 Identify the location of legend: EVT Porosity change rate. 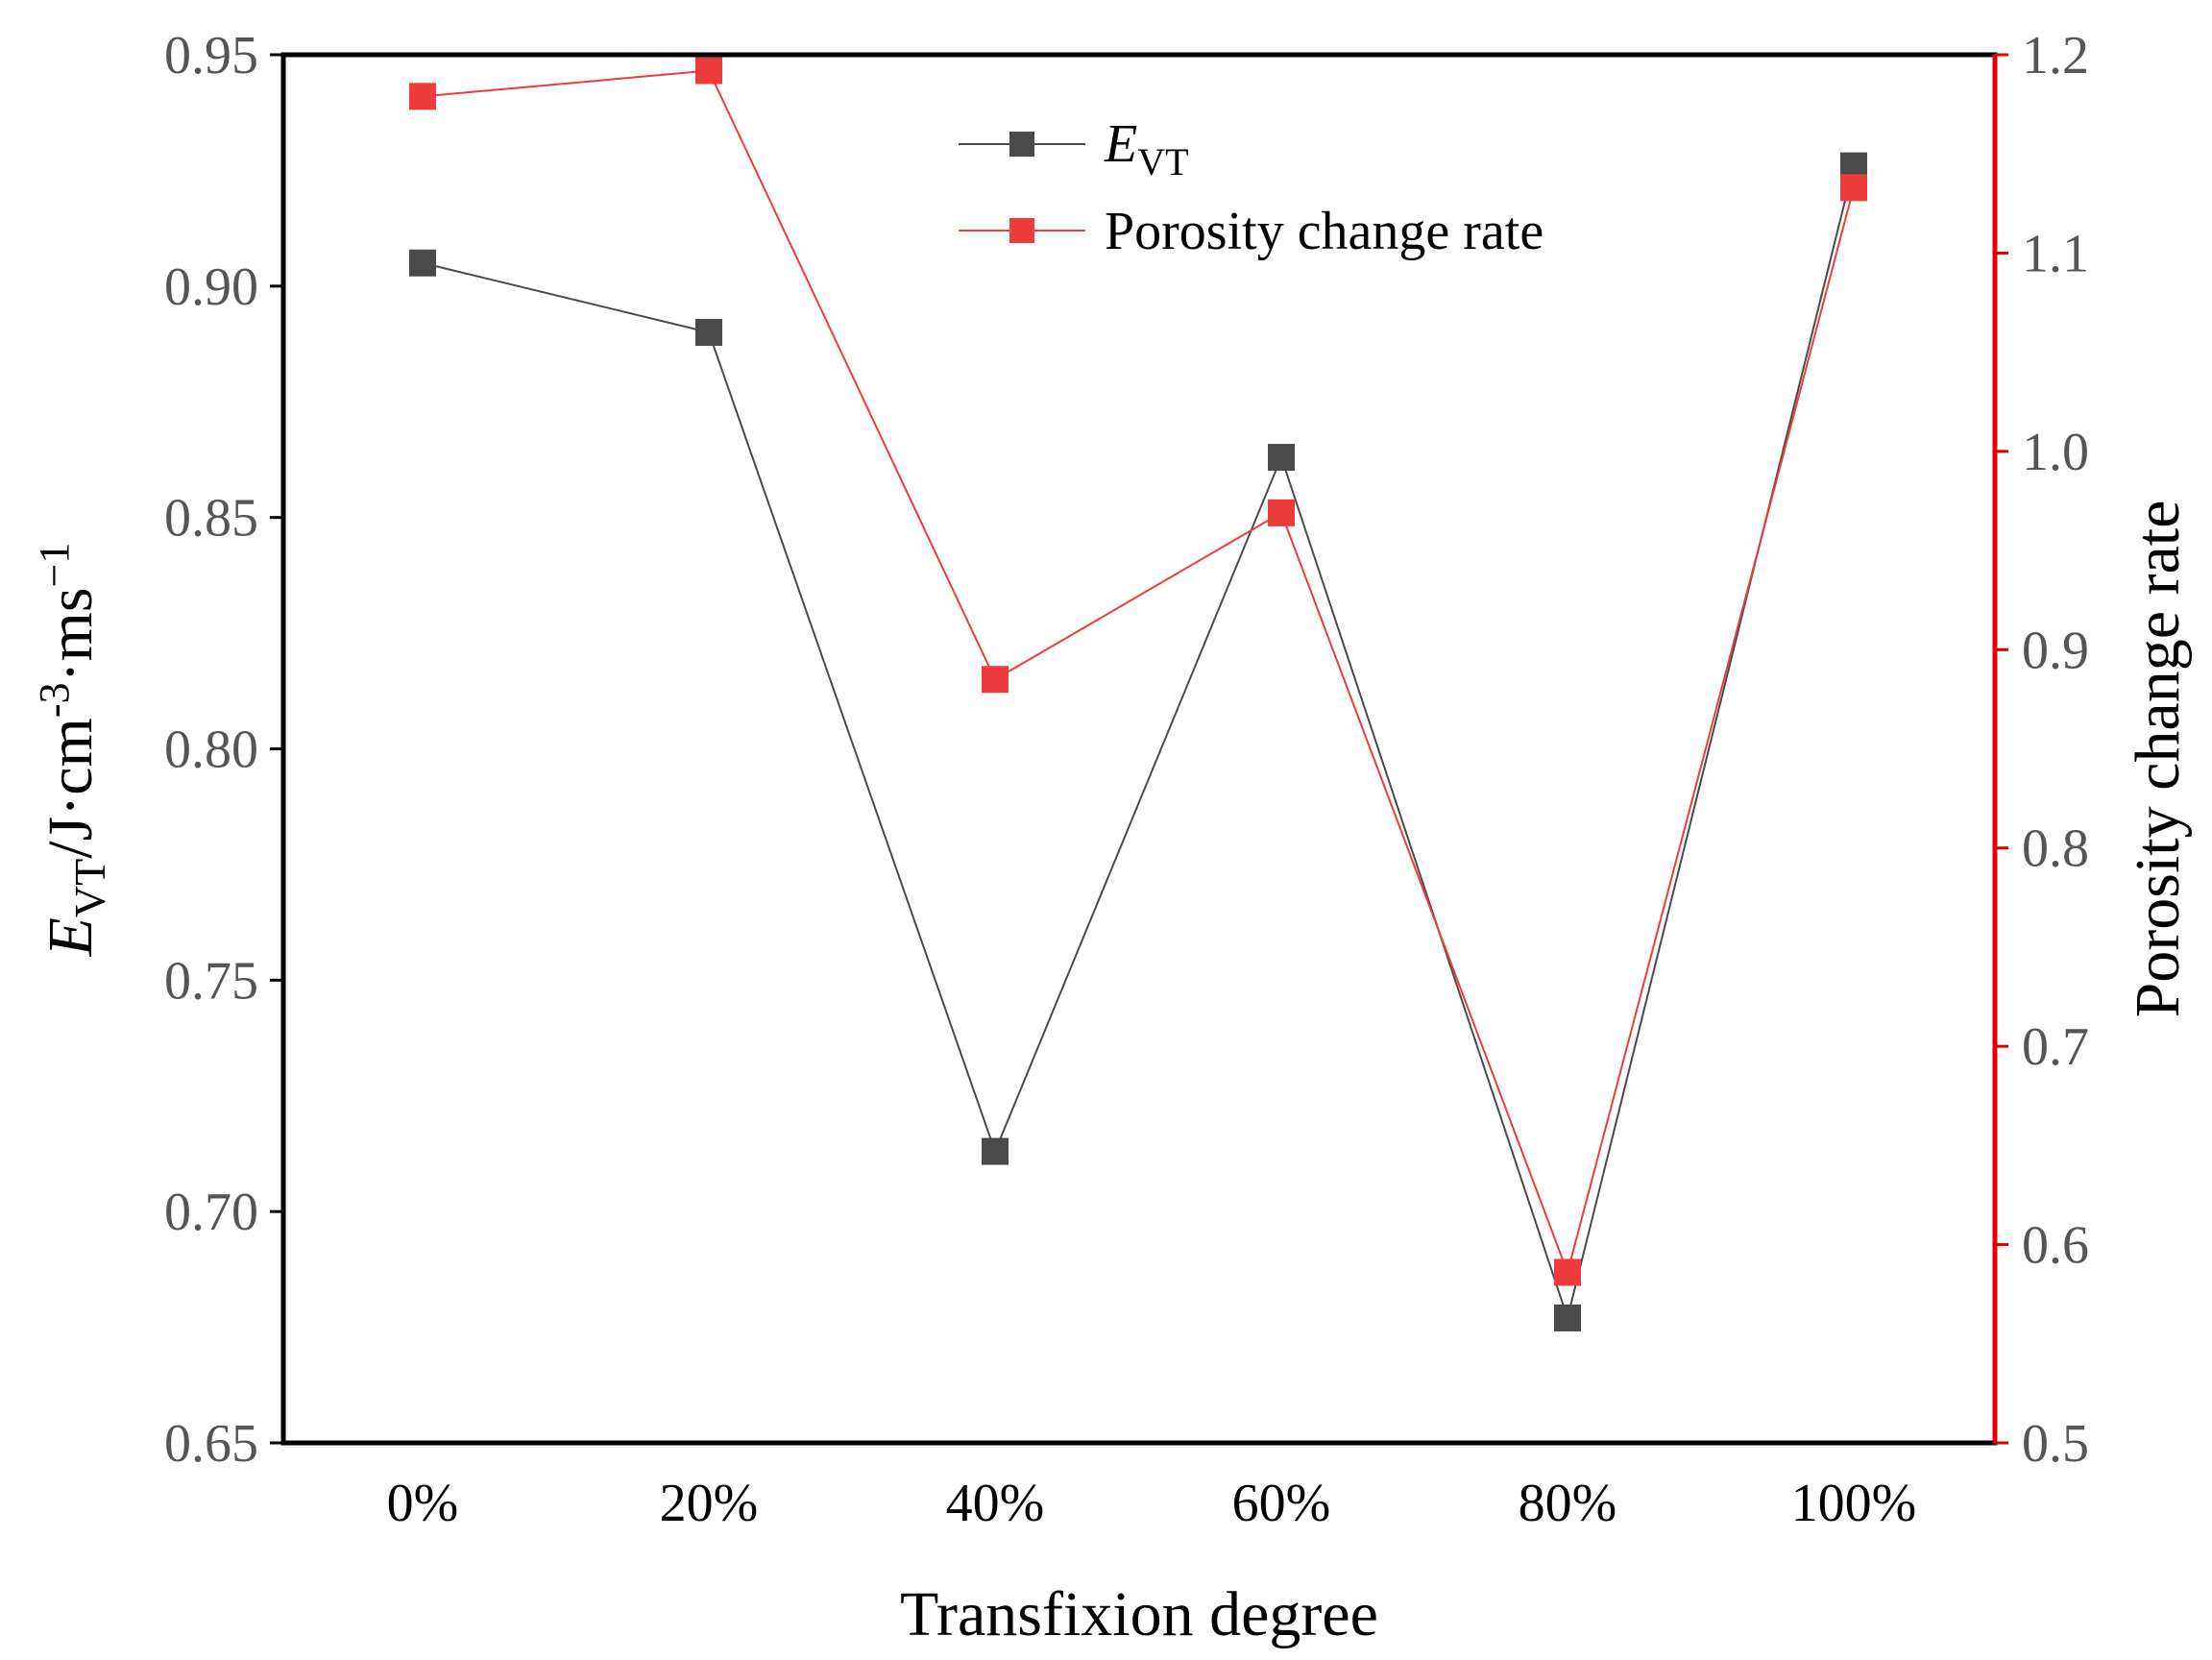
(1251, 187).